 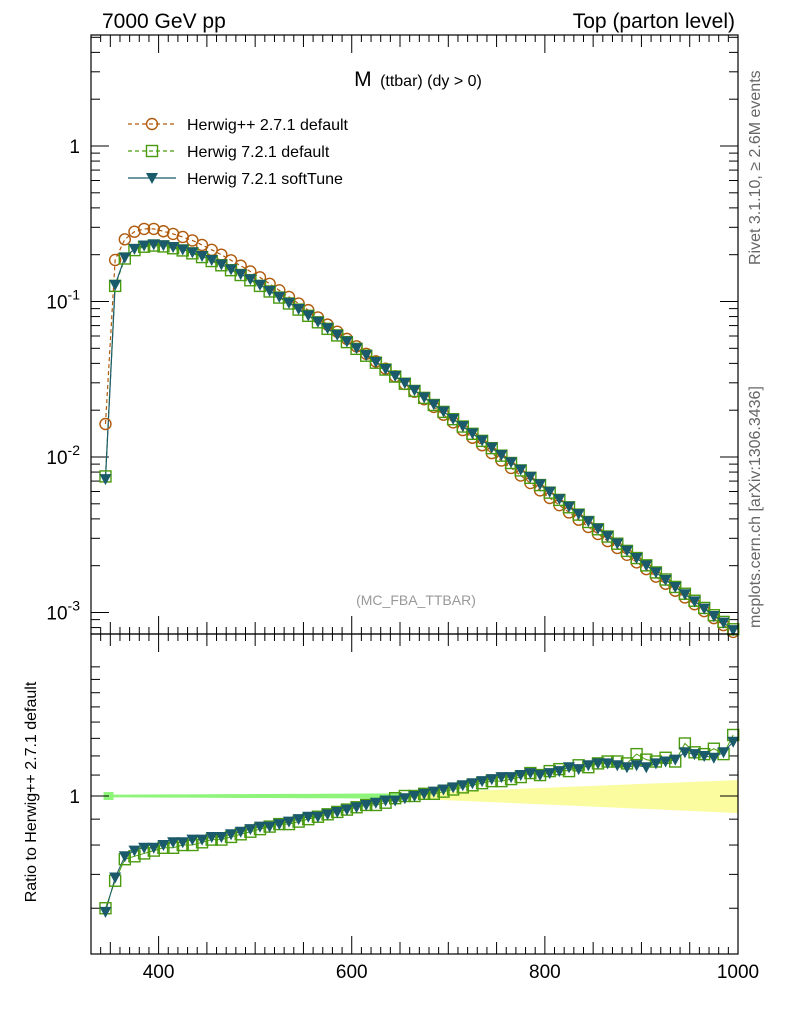 I want to click on legend-entry-label: Herwig 7.2.1 default, so click(x=258, y=152).